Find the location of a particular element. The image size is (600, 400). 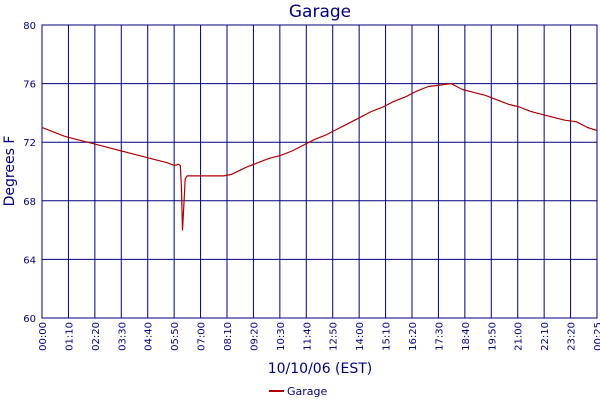

x-axis-title: 10/10/06 (EST) is located at coordinates (320, 369).